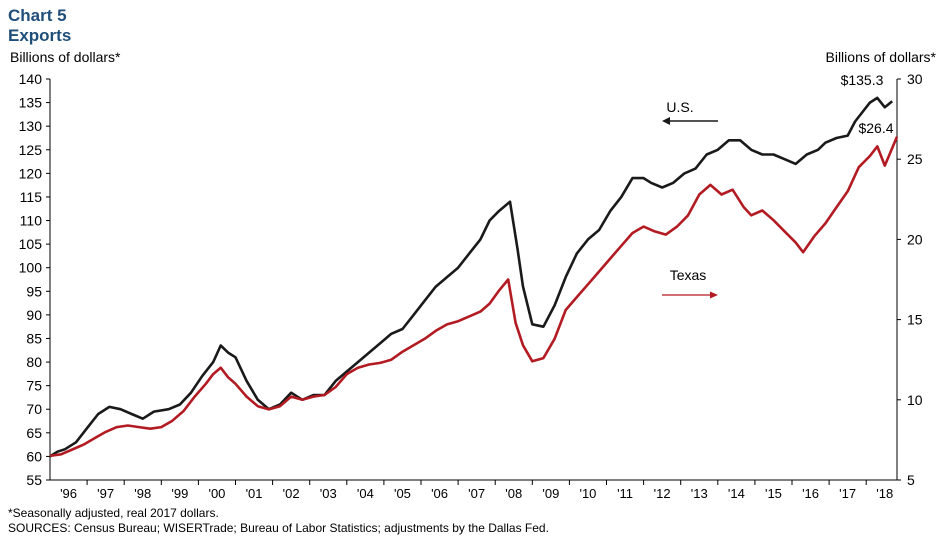  Describe the element at coordinates (34, 409) in the screenshot. I see `left-axis-tick-label: 70` at that location.